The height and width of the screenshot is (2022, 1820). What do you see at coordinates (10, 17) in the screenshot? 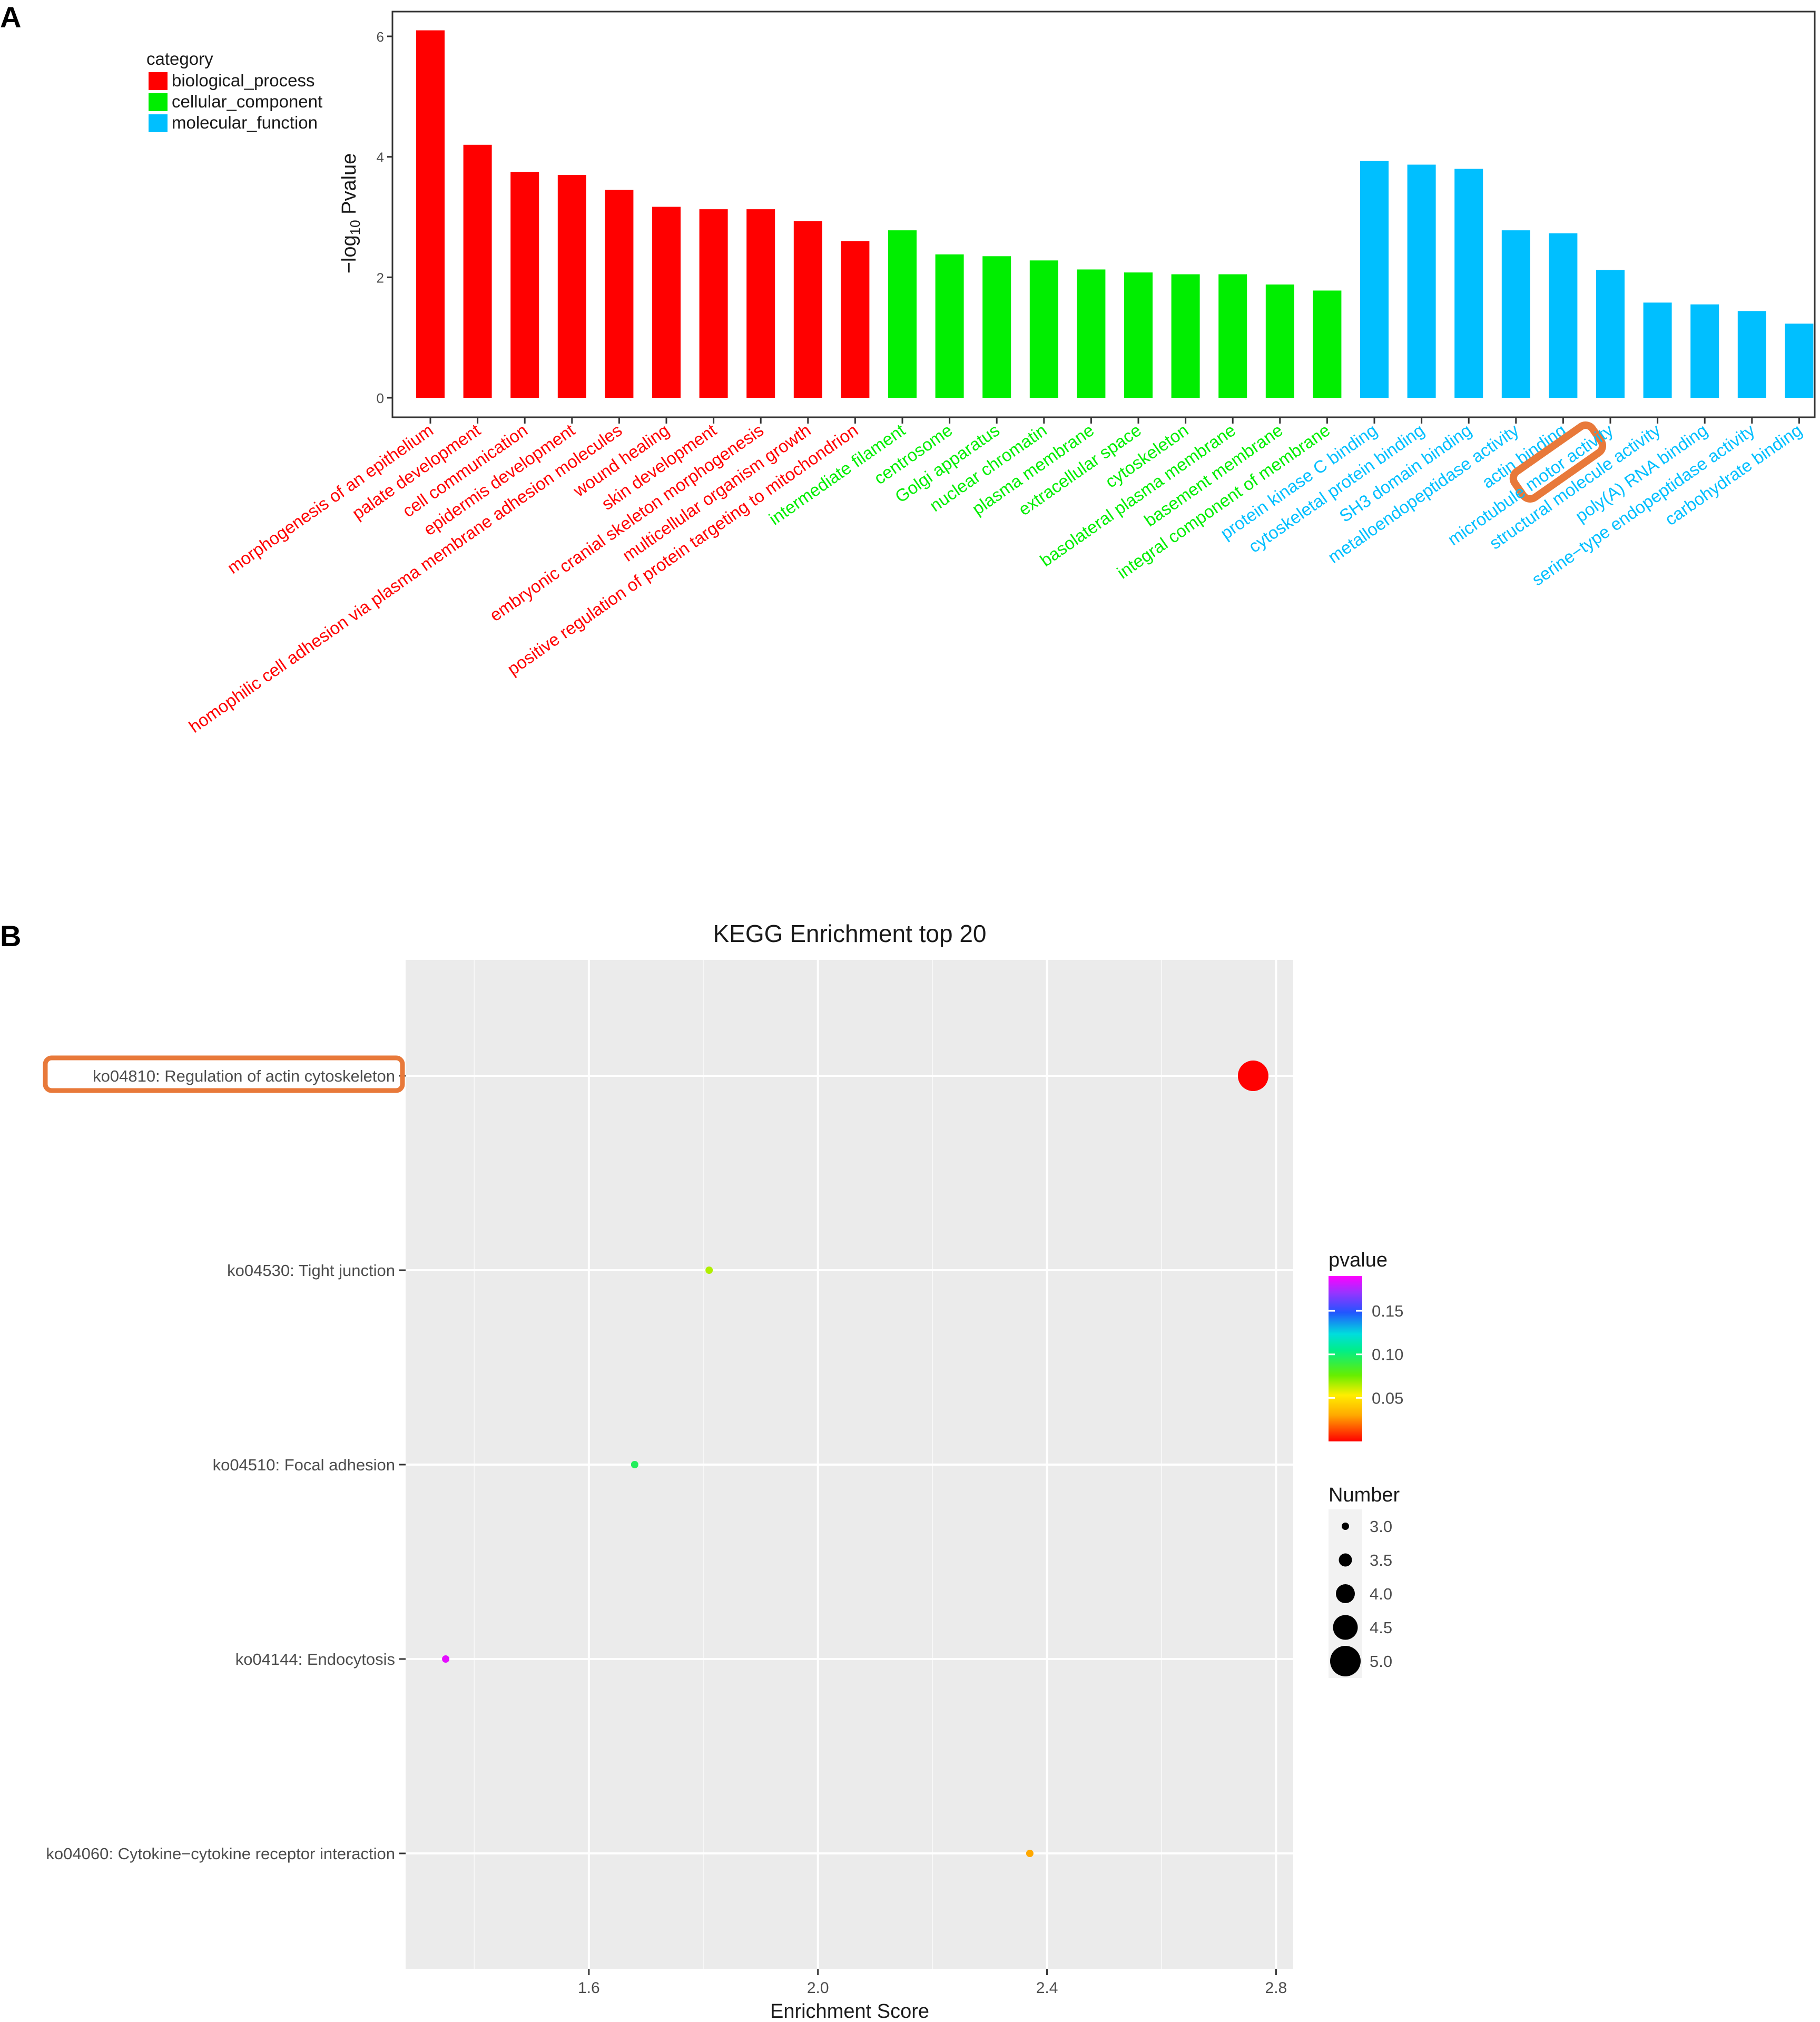
I see `panel-label-a: A` at bounding box center [10, 17].